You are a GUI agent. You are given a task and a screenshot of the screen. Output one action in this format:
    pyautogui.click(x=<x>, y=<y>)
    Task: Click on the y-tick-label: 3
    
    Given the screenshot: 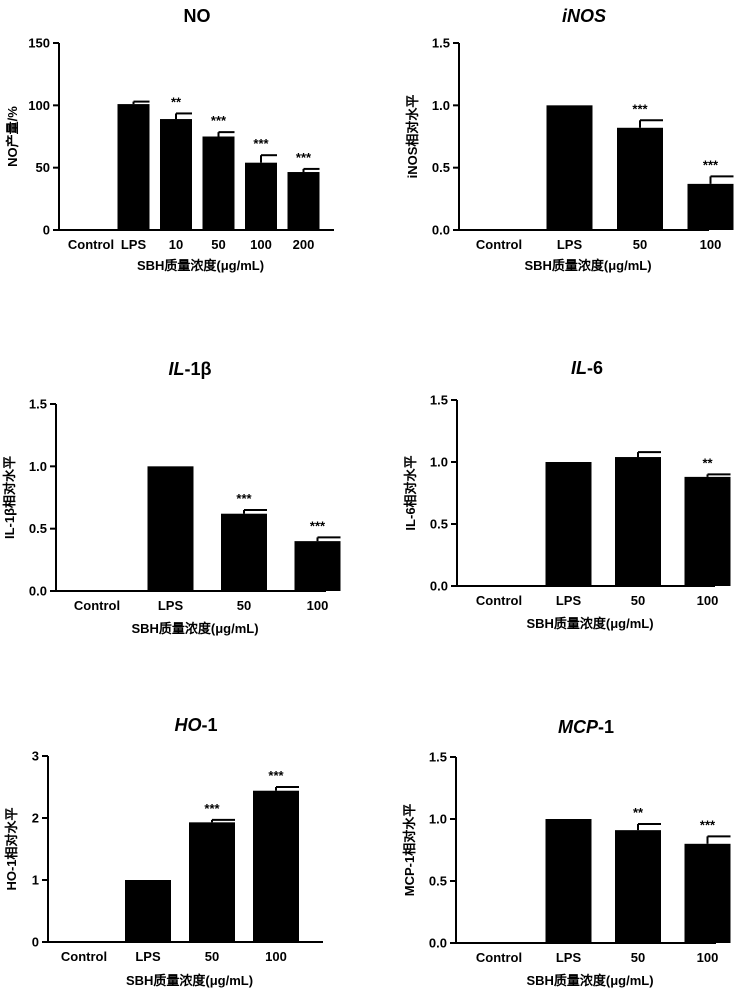 What is the action you would take?
    pyautogui.click(x=35, y=756)
    